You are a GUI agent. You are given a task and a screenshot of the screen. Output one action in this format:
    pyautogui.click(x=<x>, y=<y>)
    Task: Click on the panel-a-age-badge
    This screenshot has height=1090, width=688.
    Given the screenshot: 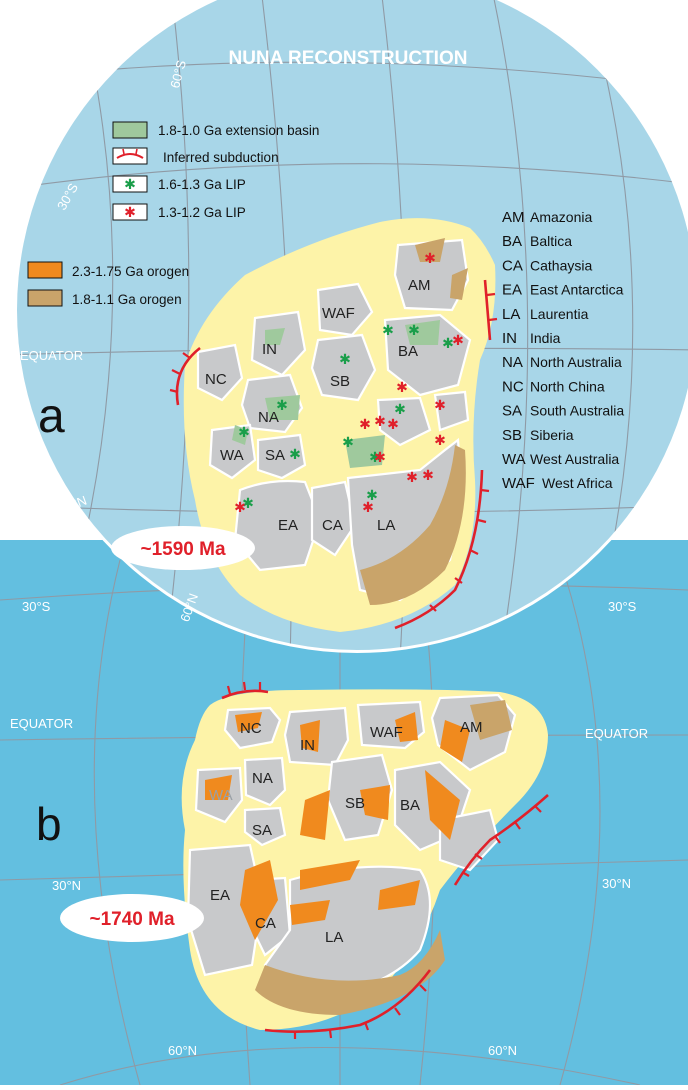 What is the action you would take?
    pyautogui.click(x=183, y=548)
    